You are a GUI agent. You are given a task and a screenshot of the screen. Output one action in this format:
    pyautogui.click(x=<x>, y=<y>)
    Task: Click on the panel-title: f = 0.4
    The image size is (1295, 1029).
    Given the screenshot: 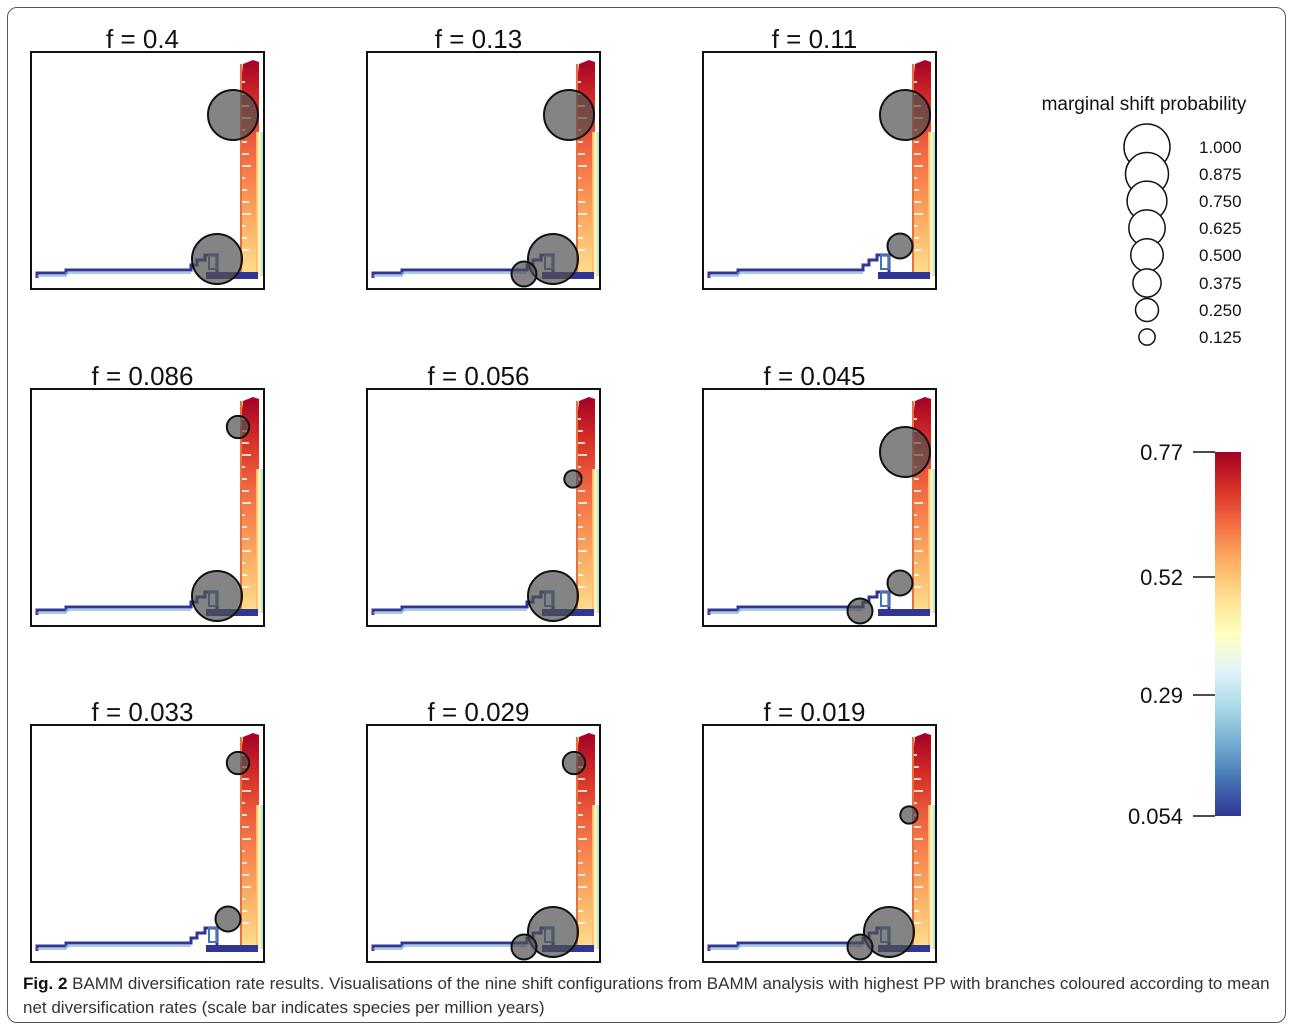 What is the action you would take?
    pyautogui.click(x=142, y=39)
    